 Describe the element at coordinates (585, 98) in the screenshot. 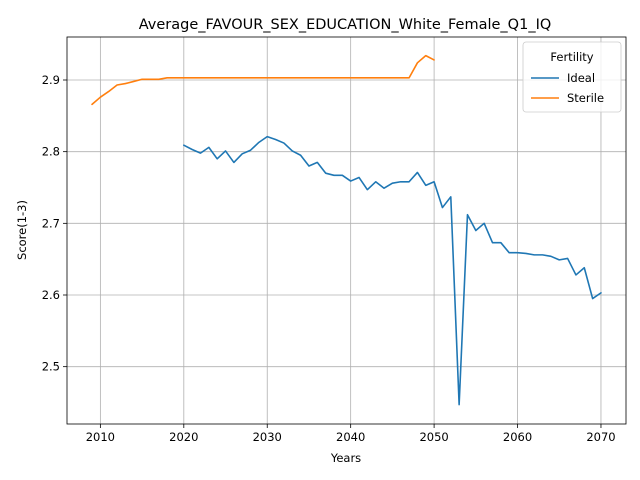

I see `legend-label-sterile: Sterile` at that location.